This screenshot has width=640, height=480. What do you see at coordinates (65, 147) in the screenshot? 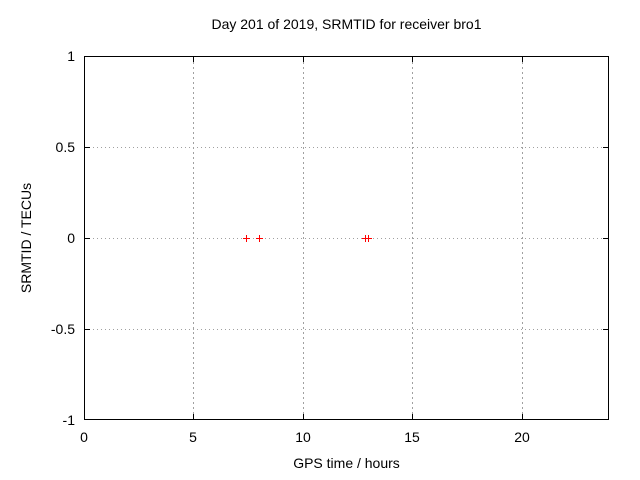
I see `y-tick-label-0.5: 0.5` at bounding box center [65, 147].